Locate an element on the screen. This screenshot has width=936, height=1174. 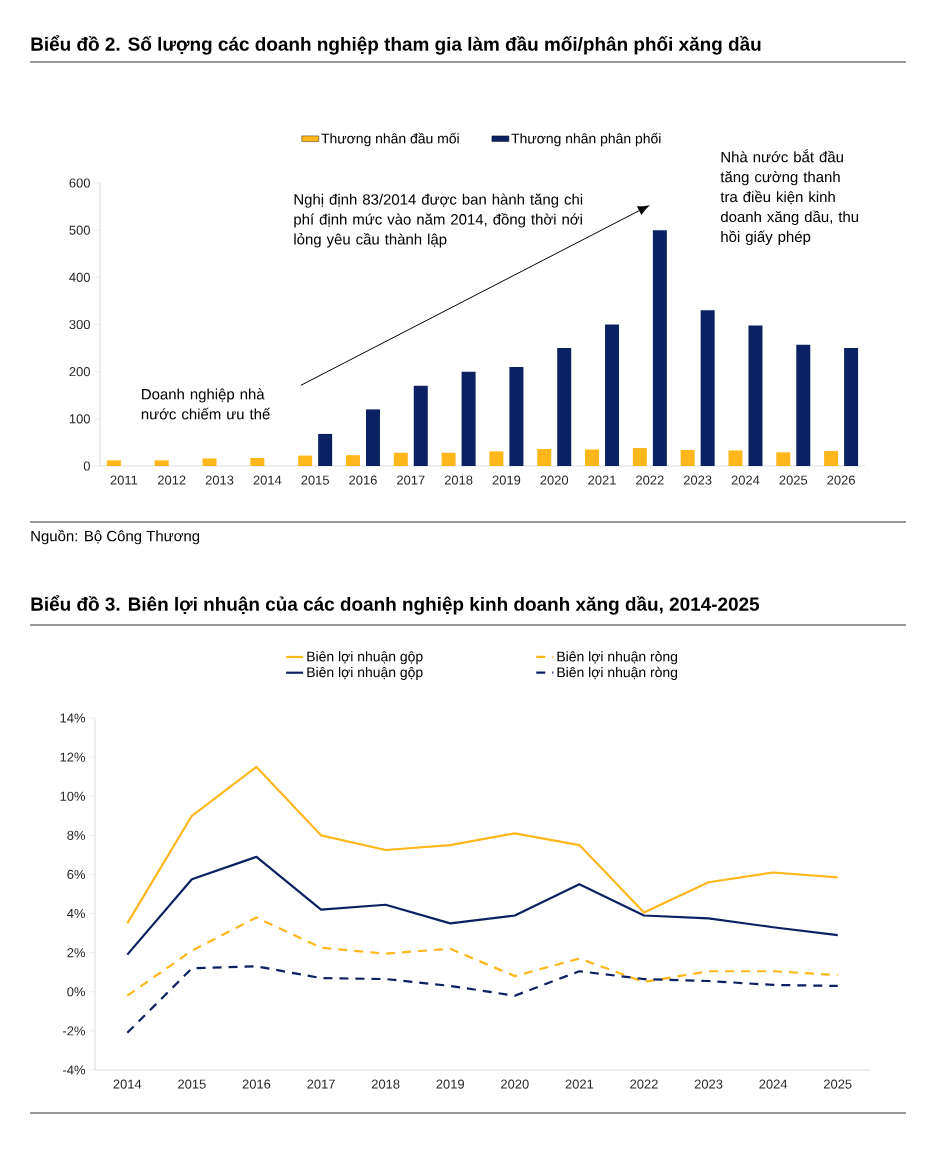
annotation: Nghị định 83/2014 được ban hành tăng chi phí định mức vào năm 2014, đồng thời nới lỏng yêu cầu thành lập is located at coordinates (438, 220).